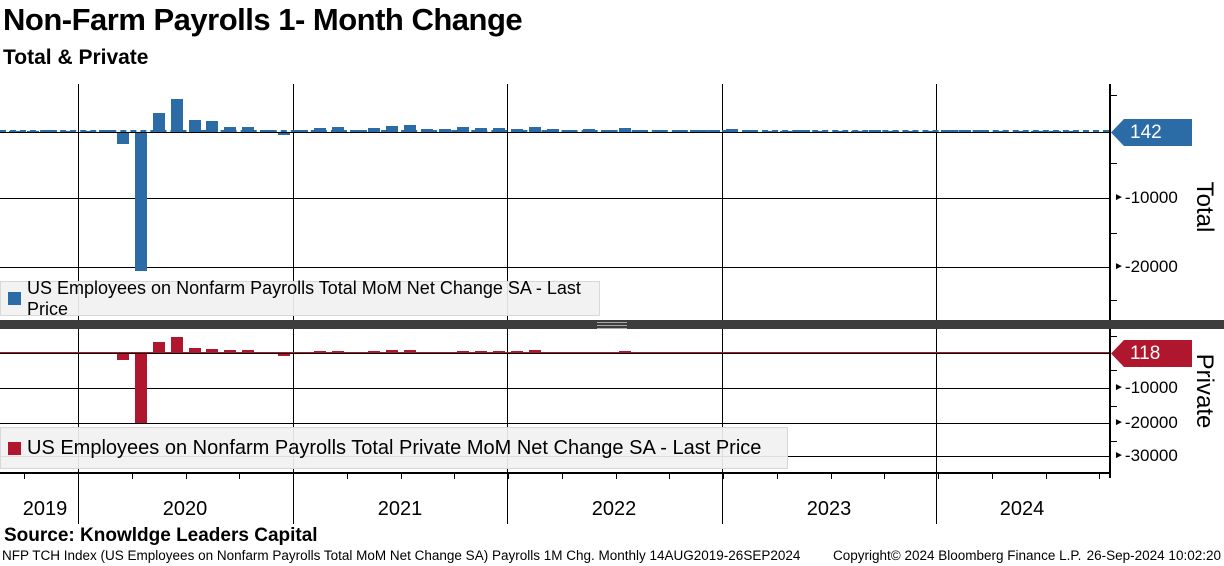 The height and width of the screenshot is (566, 1224). What do you see at coordinates (14, 298) in the screenshot?
I see `legend-swatch-blue-icon` at bounding box center [14, 298].